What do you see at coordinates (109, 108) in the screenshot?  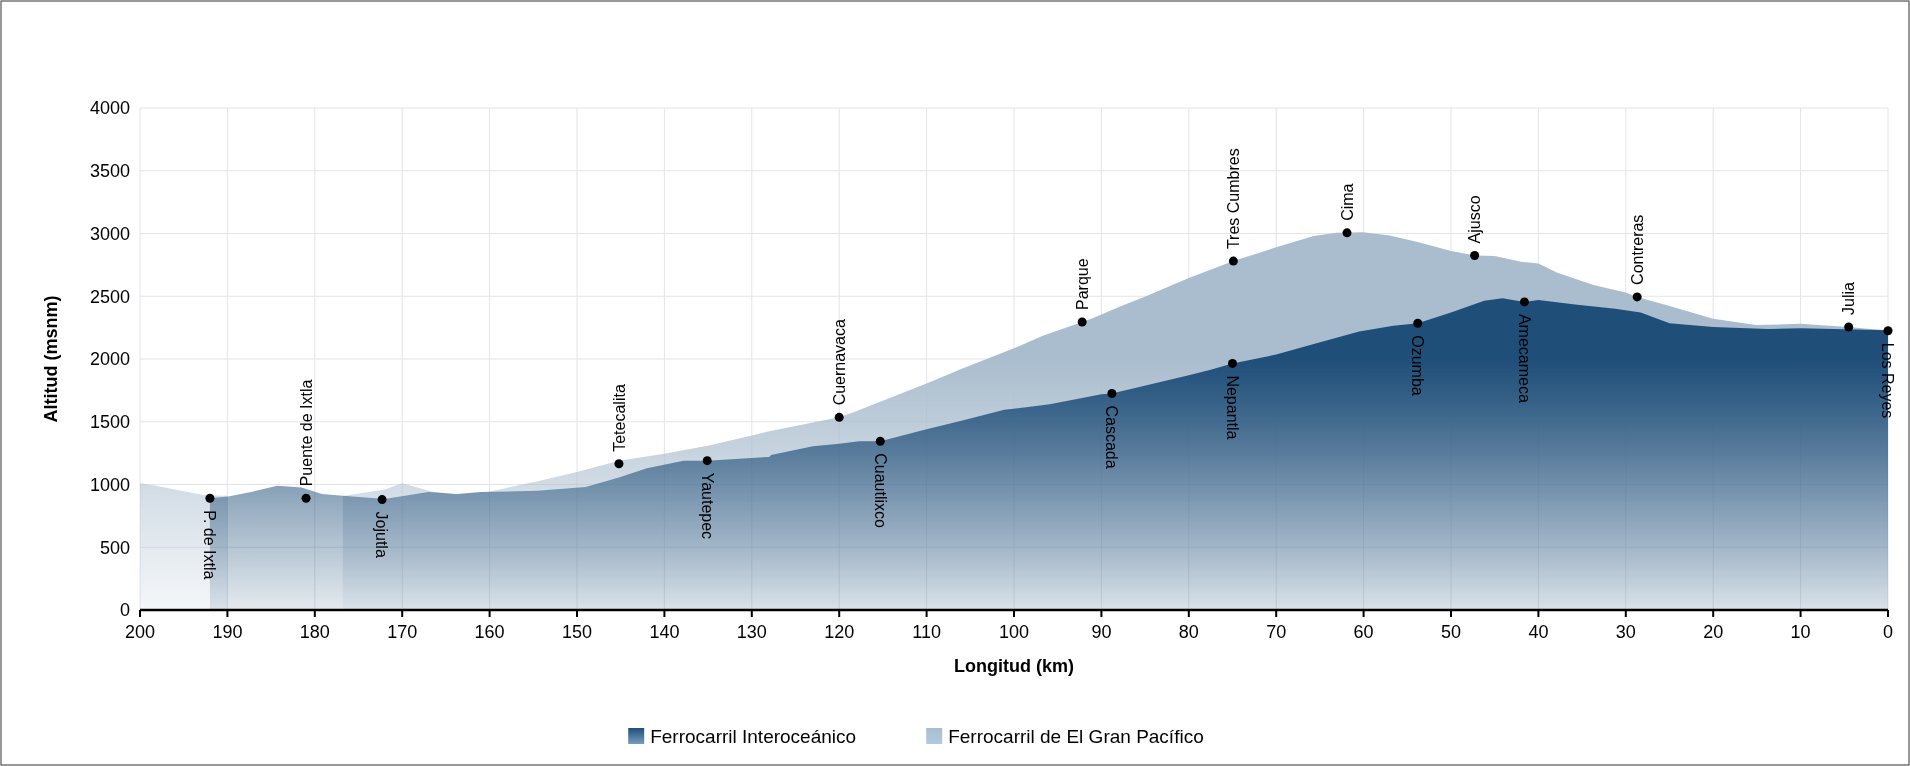 I see `y-tick-label: 4000` at bounding box center [109, 108].